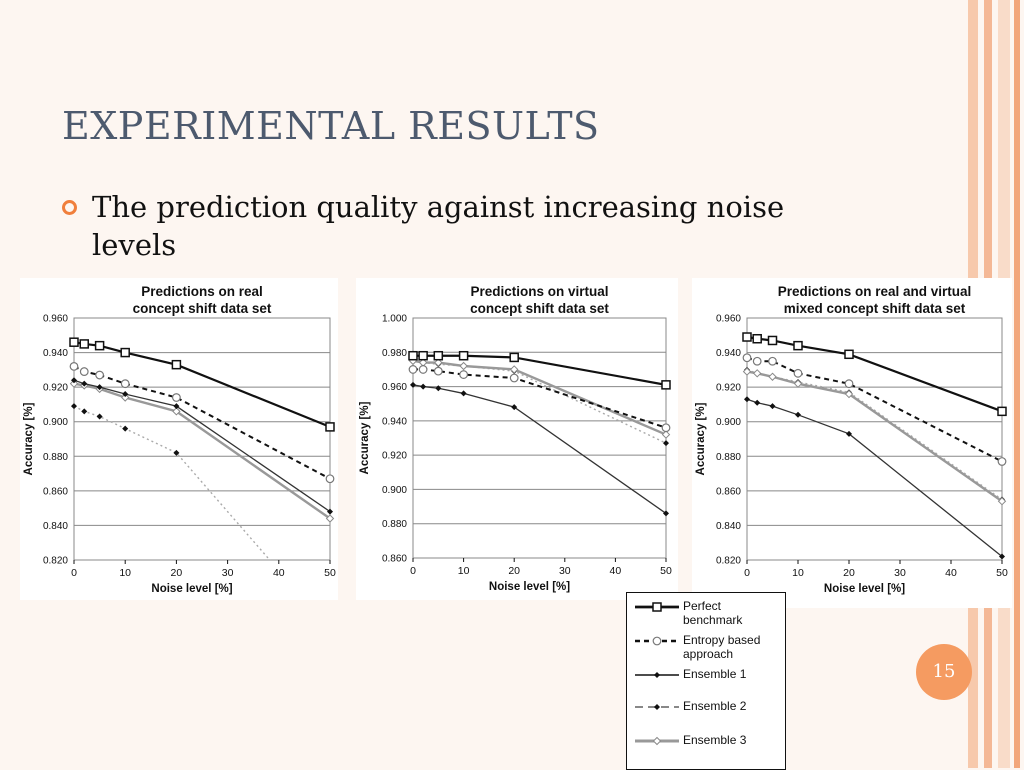 Image resolution: width=1024 pixels, height=770 pixels. I want to click on x-tick-label: 20, so click(514, 571).